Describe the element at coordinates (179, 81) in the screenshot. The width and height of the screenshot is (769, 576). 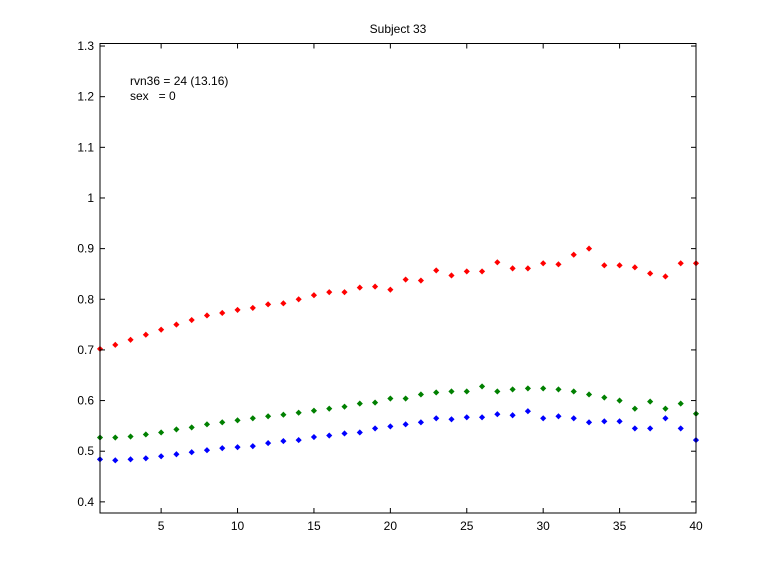
I see `annotation-text: rvn36 = 24 (13.16)` at that location.